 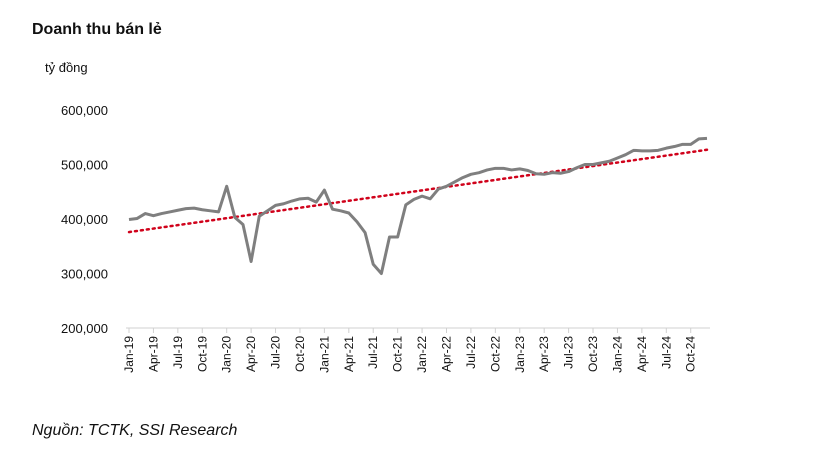 What do you see at coordinates (418, 191) in the screenshot?
I see `trend-line` at bounding box center [418, 191].